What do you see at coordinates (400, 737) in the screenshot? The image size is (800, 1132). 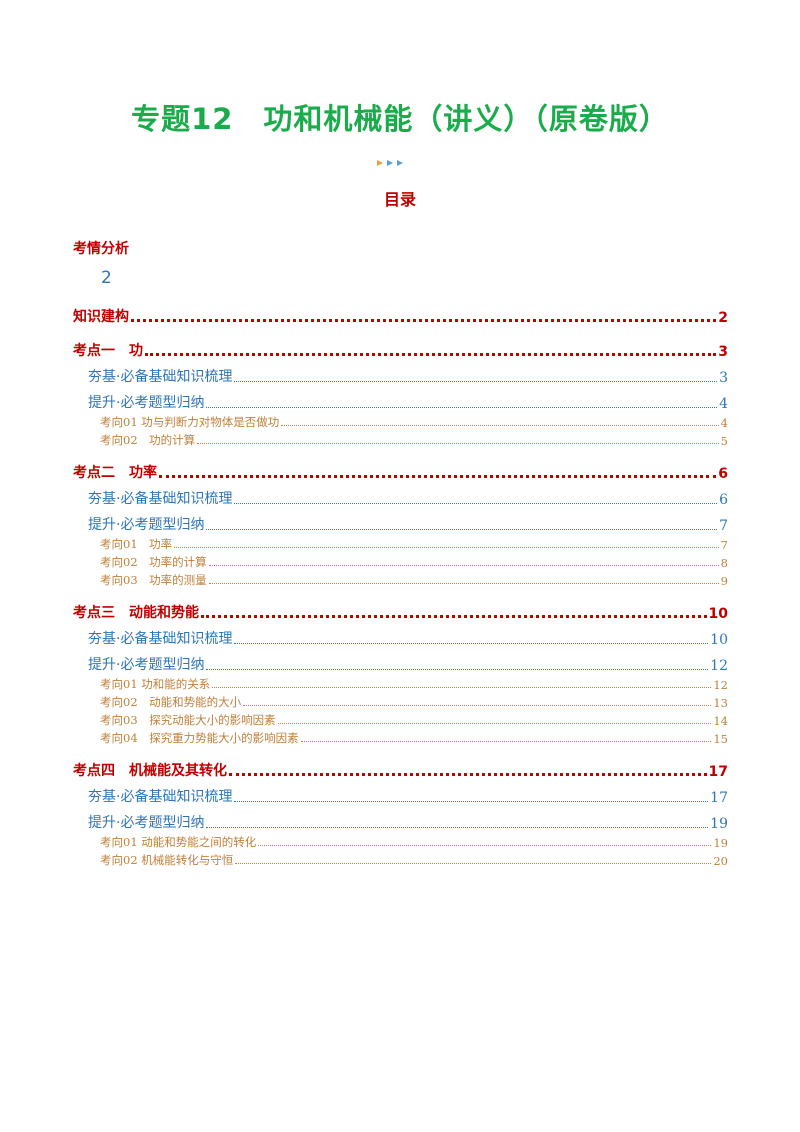 I see `toc-topic: 考向04 探究重力势能大小的影响因素 15` at bounding box center [400, 737].